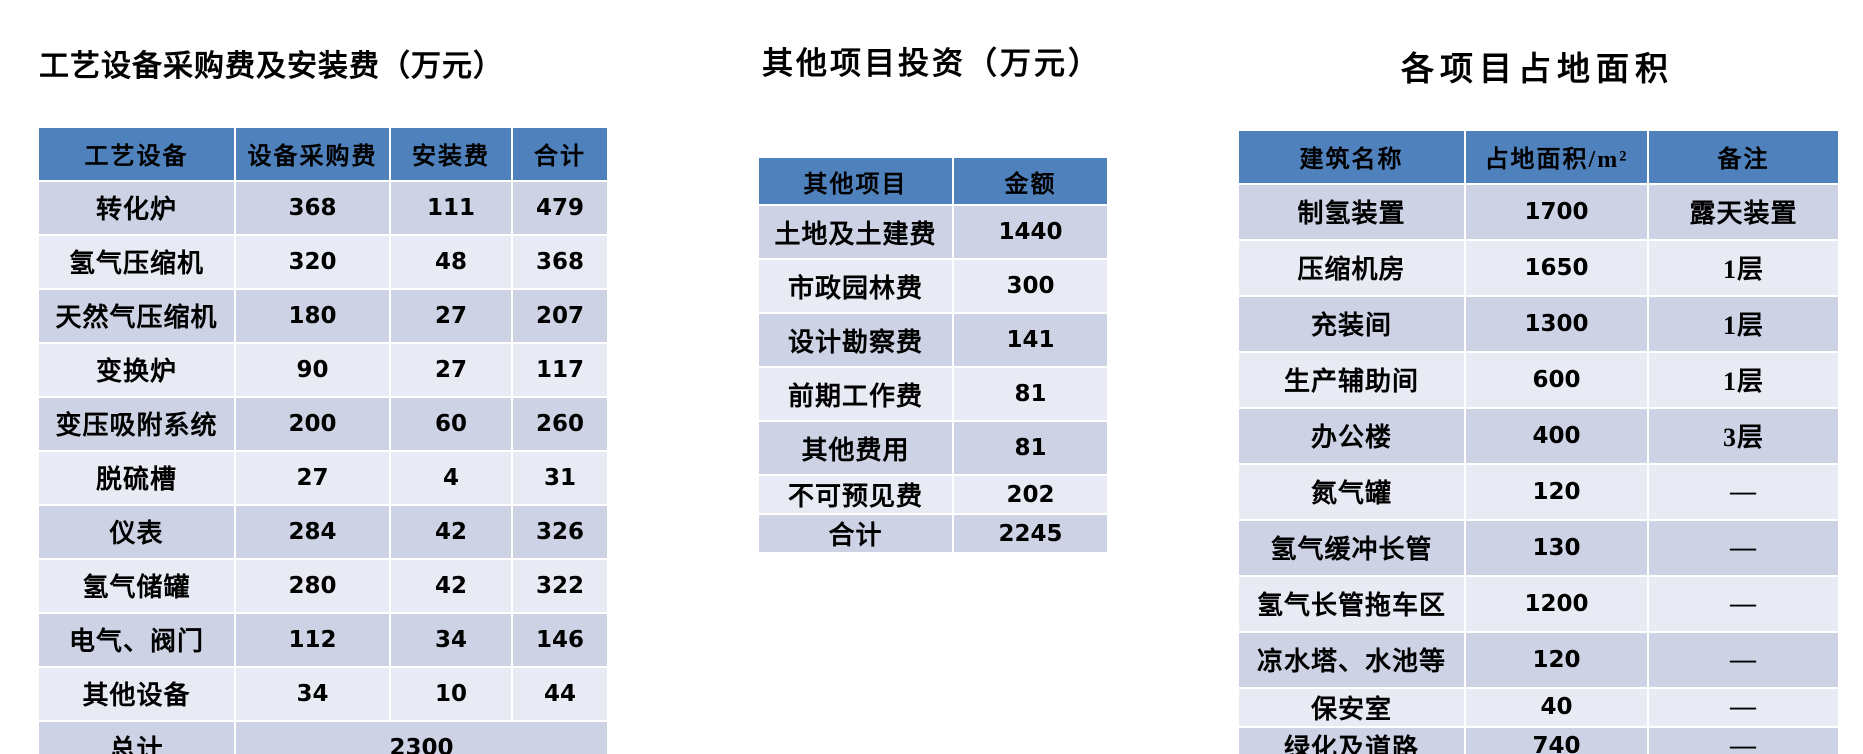 Image resolution: width=1863 pixels, height=754 pixels. I want to click on cell: 600, so click(1556, 379).